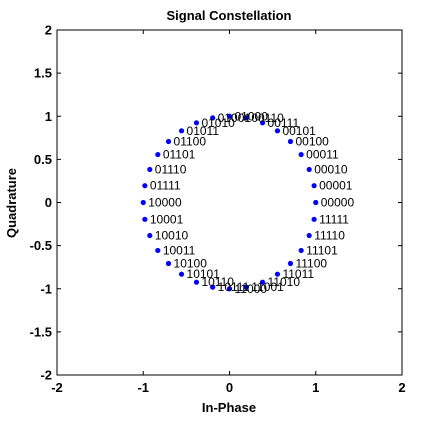  Describe the element at coordinates (48, 202) in the screenshot. I see `y-tick-label: 0` at that location.